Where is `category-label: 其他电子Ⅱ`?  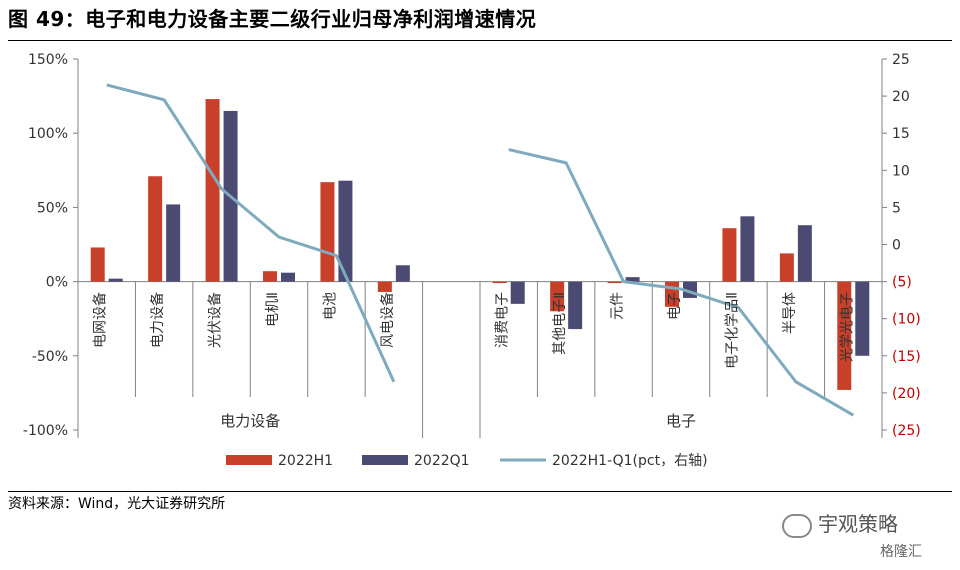 category-label: 其他电子Ⅱ is located at coordinates (560, 323).